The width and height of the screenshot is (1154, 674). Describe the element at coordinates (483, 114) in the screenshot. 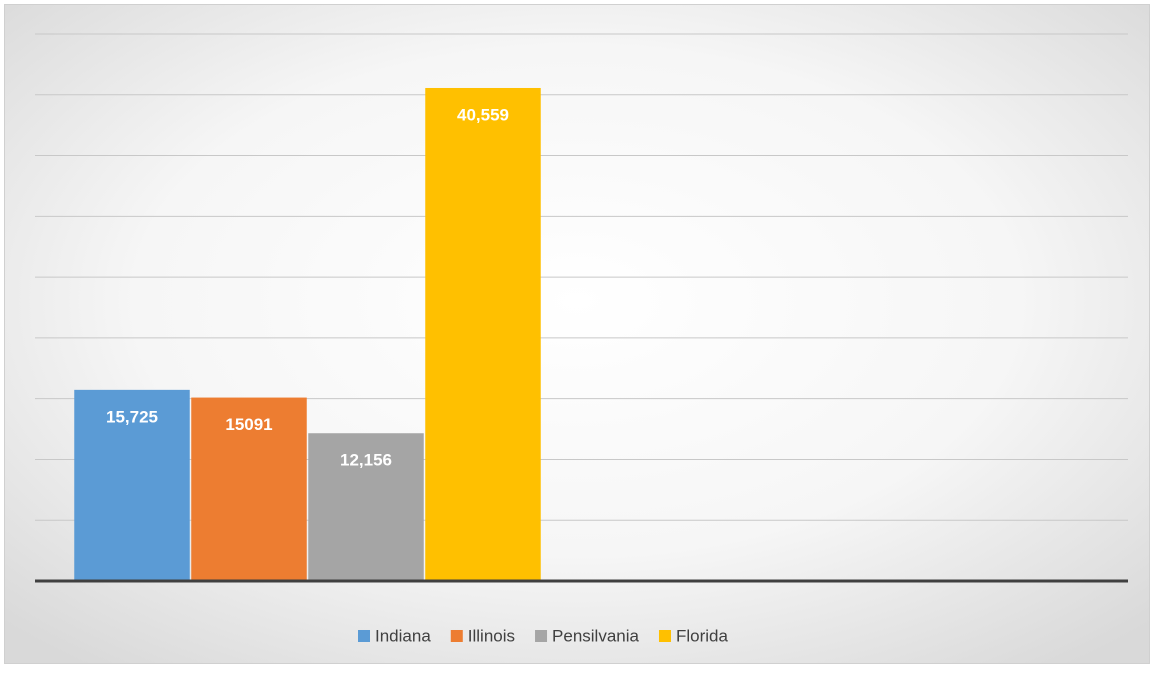

I see `data-label: 40,559` at that location.